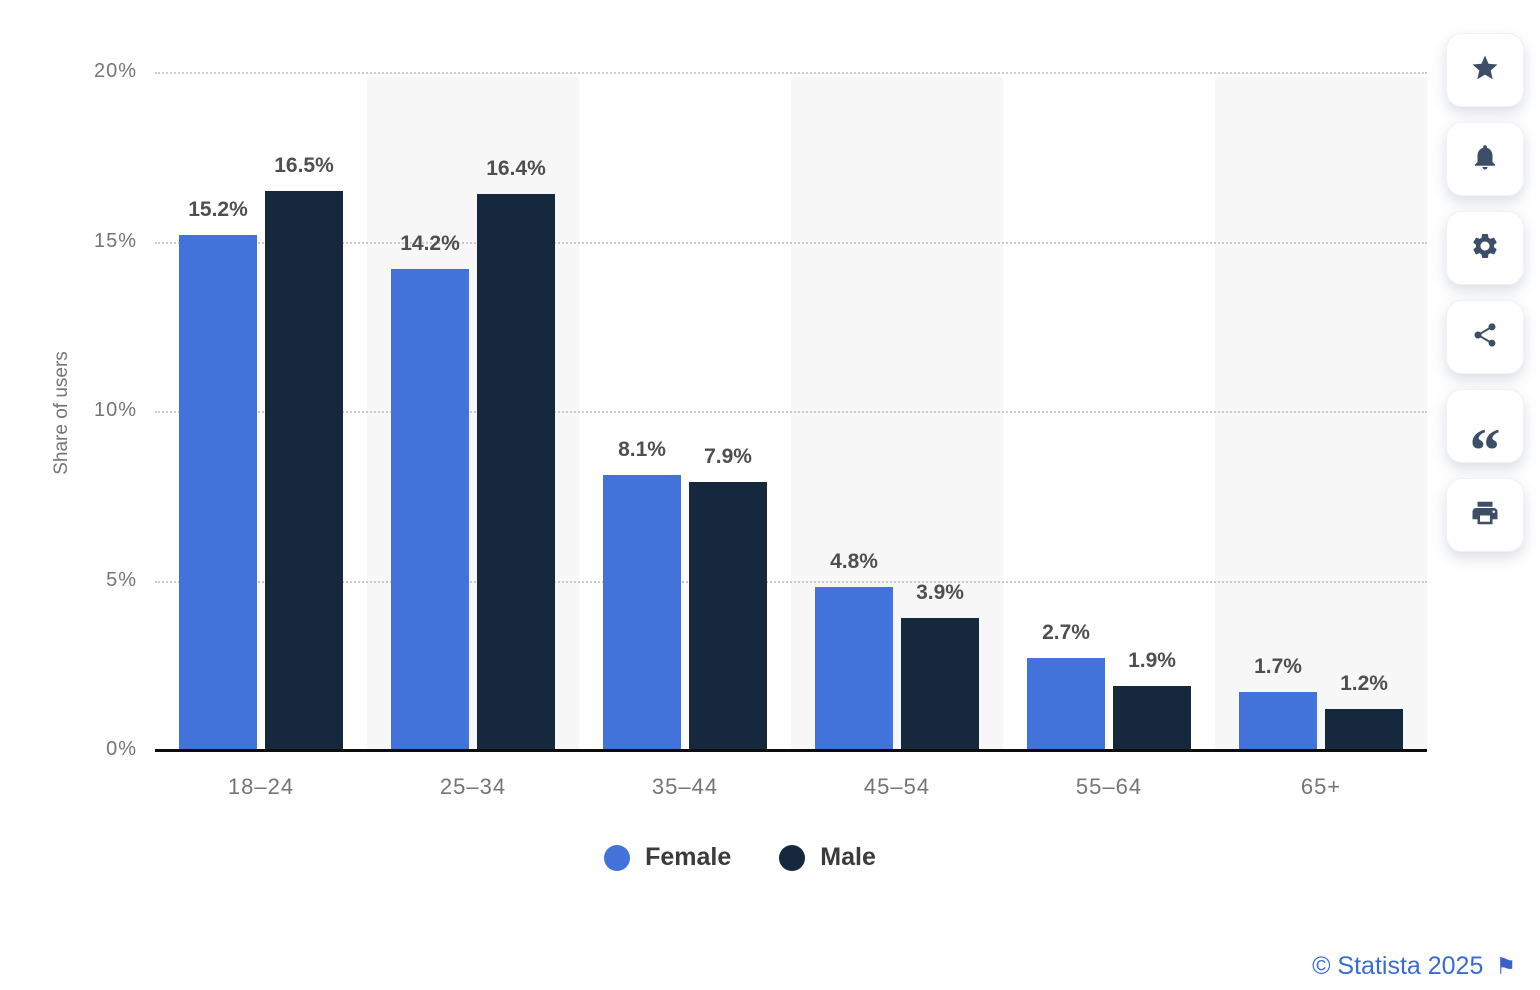  What do you see at coordinates (1485, 435) in the screenshot?
I see `cite-button: “` at bounding box center [1485, 435].